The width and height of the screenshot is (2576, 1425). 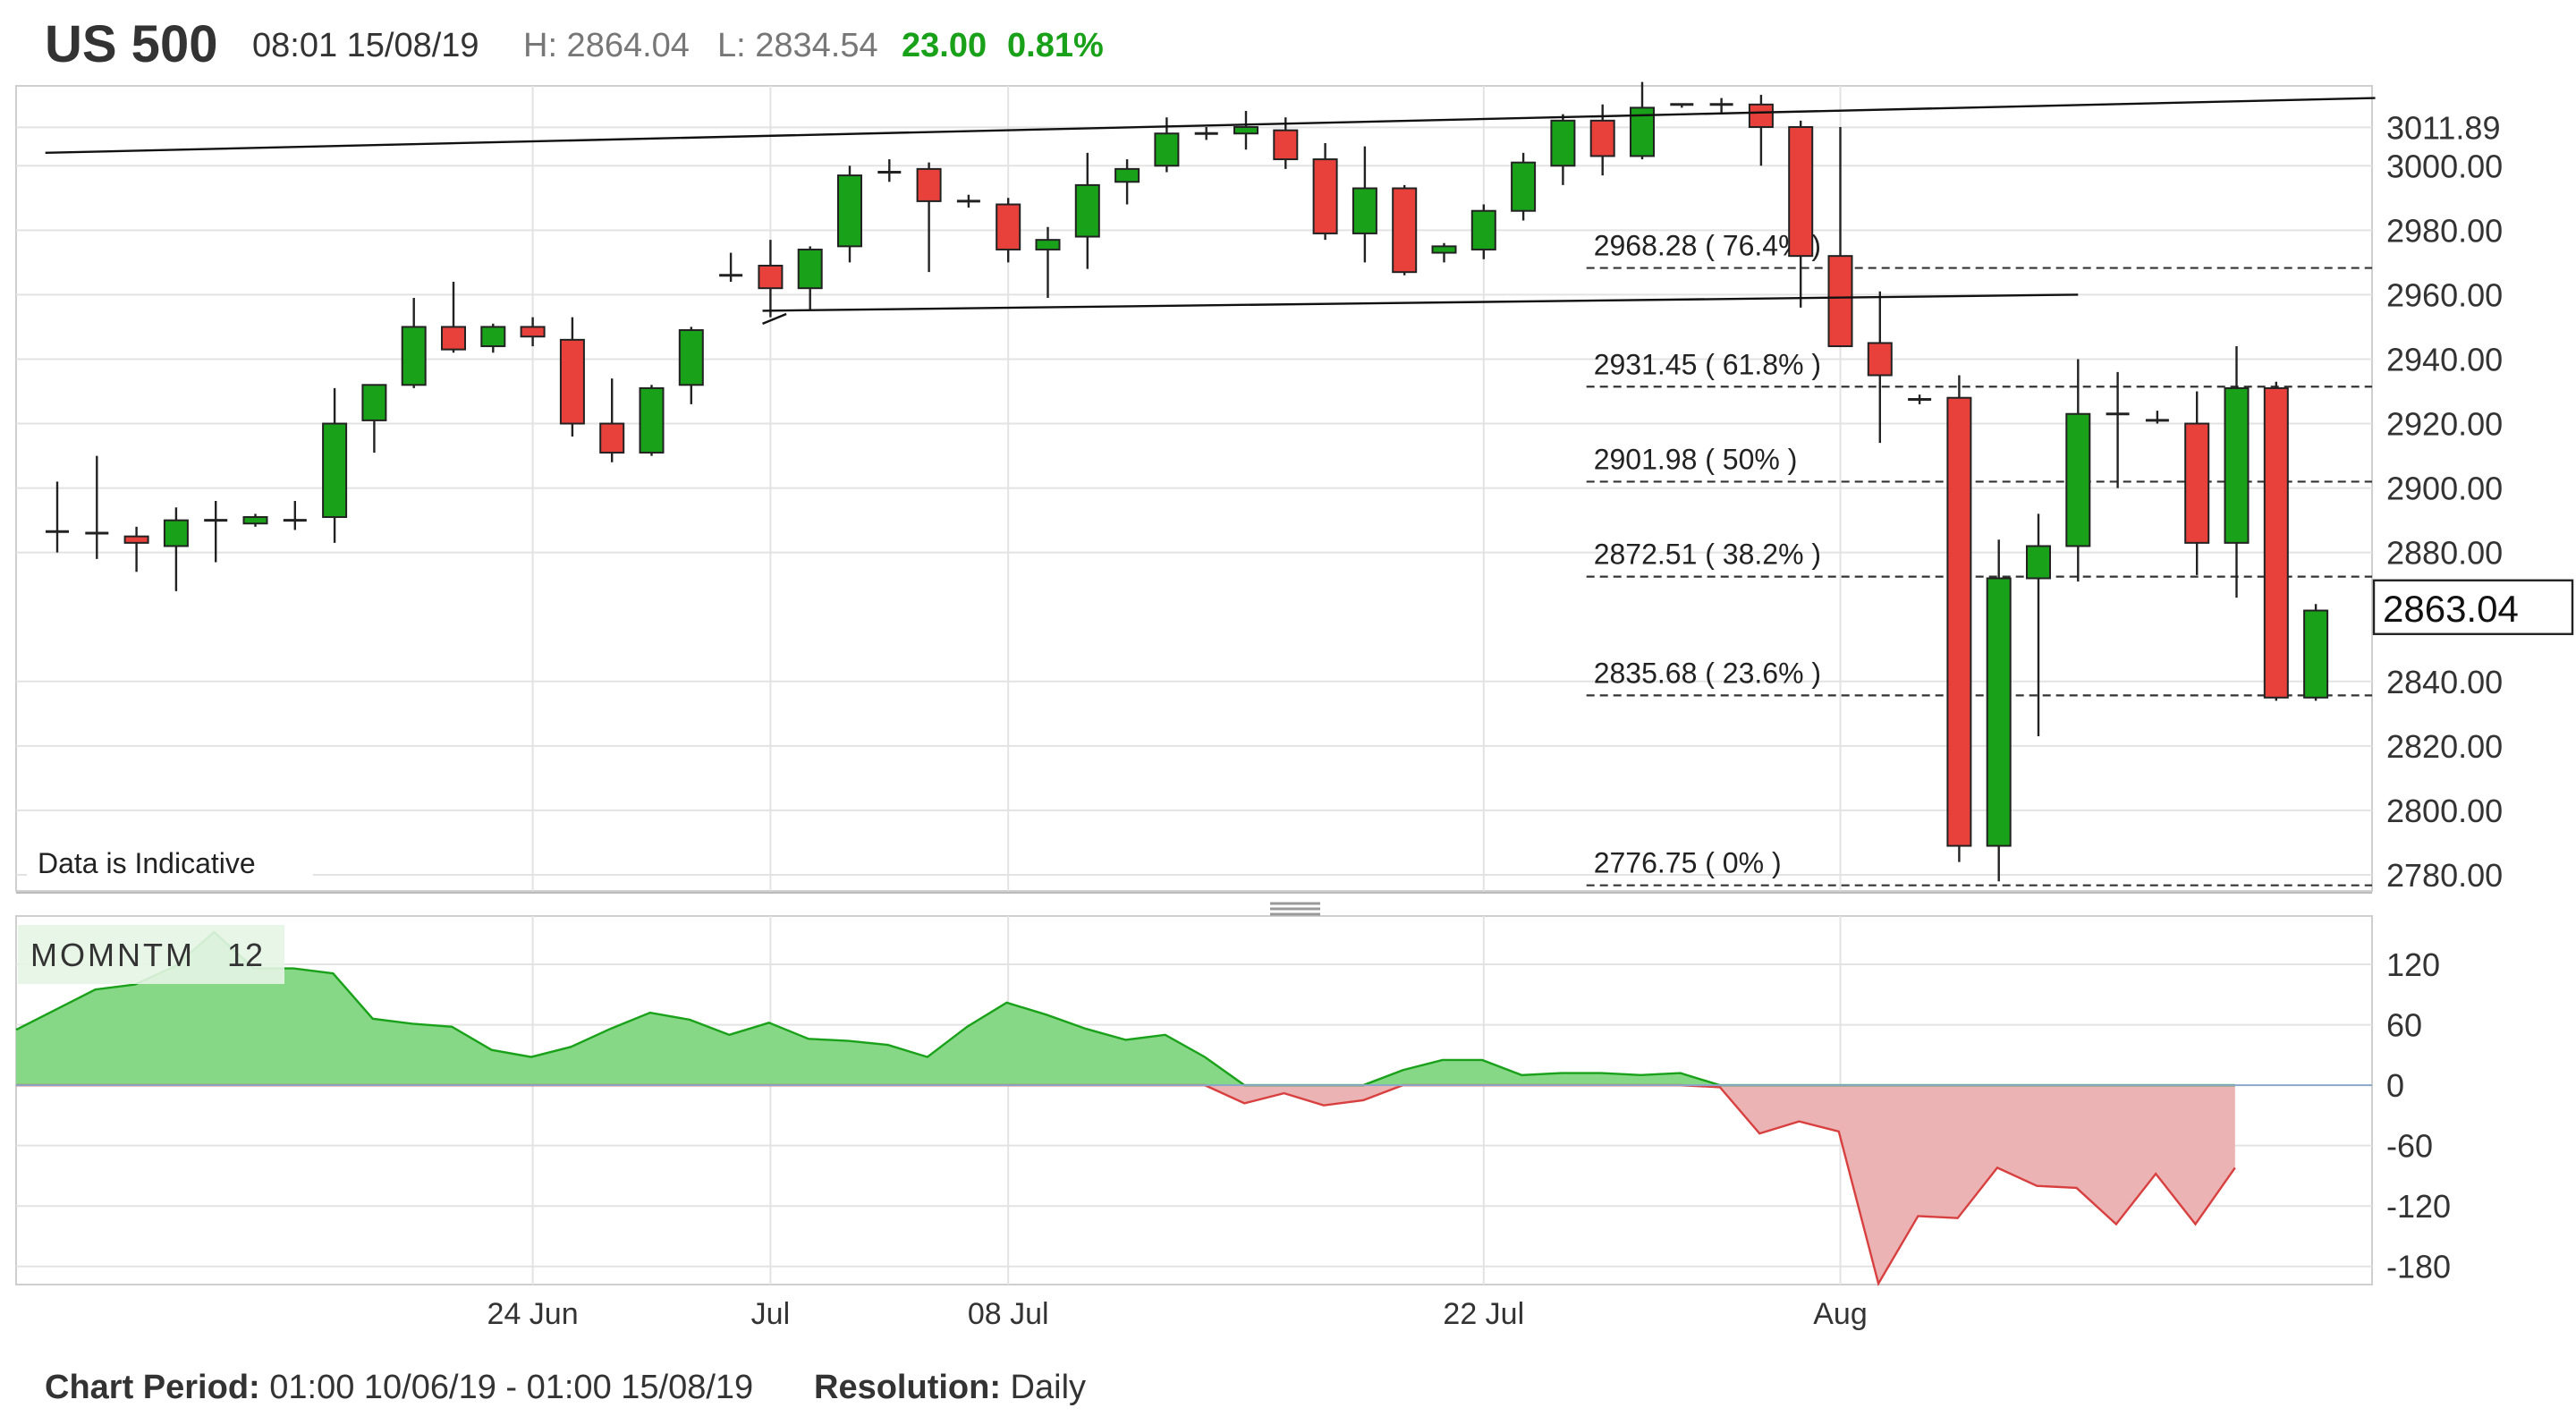 What do you see at coordinates (1707, 364) in the screenshot?
I see `fib-level-label: 2931.45 ( 61.8% )` at bounding box center [1707, 364].